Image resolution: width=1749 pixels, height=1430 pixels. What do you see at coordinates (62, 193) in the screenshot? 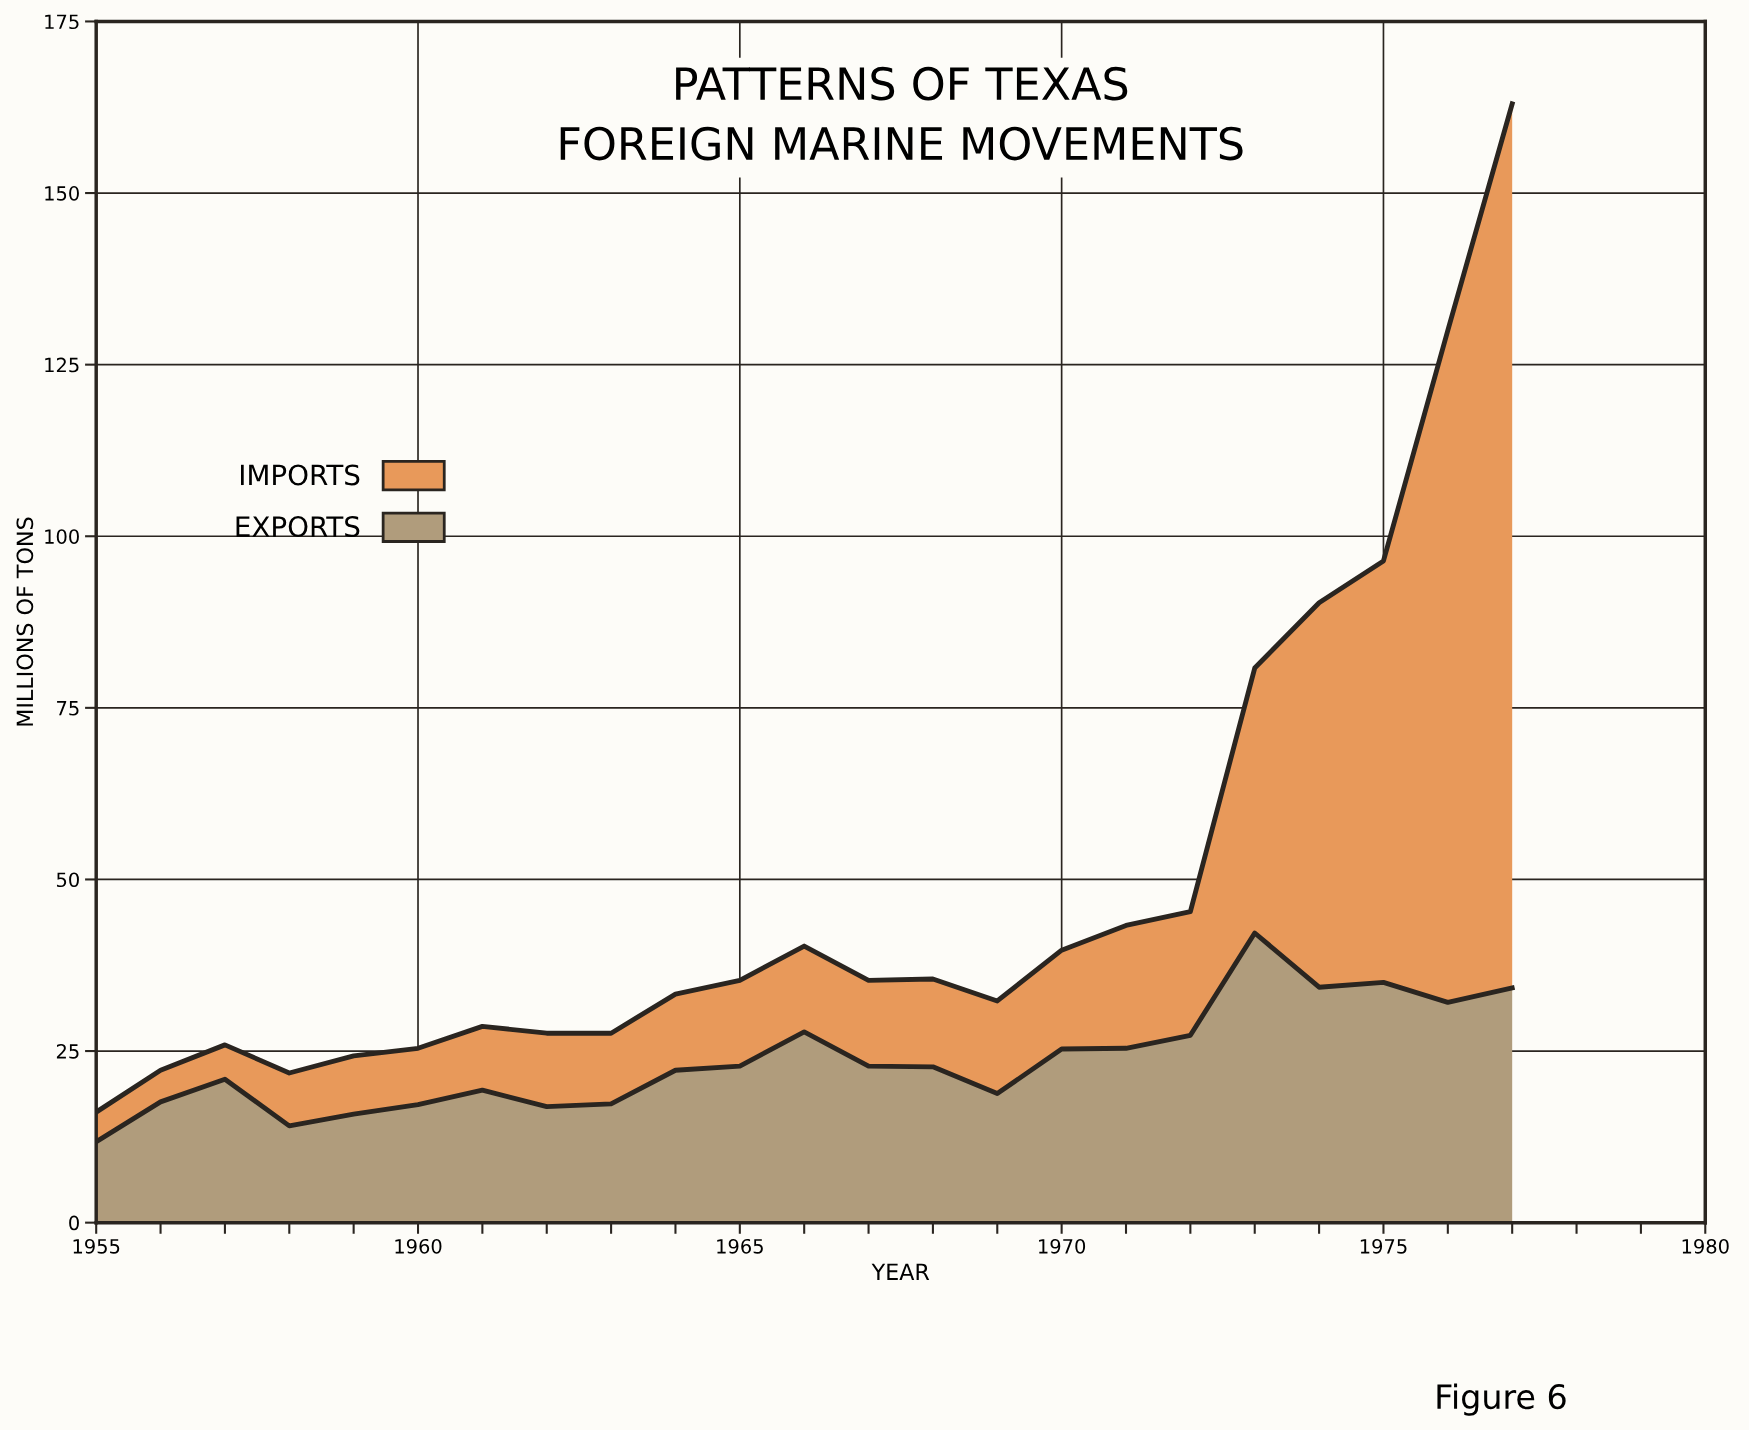
I see `y-tick-label: 150` at bounding box center [62, 193].